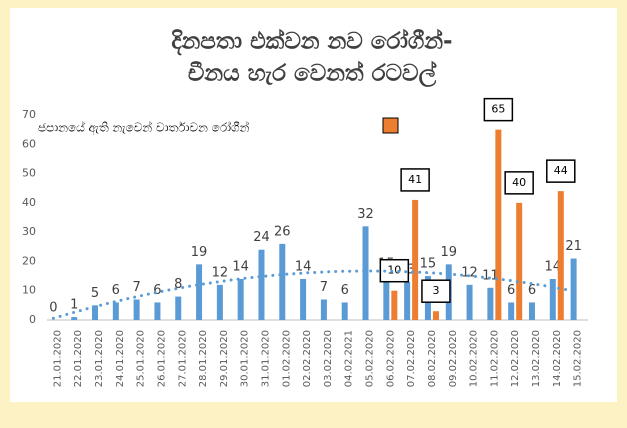 Image resolution: width=627 pixels, height=428 pixels. Describe the element at coordinates (312, 73) in the screenshot. I see `chart-title: චීනය හැර වෙනත් රටවල්` at that location.